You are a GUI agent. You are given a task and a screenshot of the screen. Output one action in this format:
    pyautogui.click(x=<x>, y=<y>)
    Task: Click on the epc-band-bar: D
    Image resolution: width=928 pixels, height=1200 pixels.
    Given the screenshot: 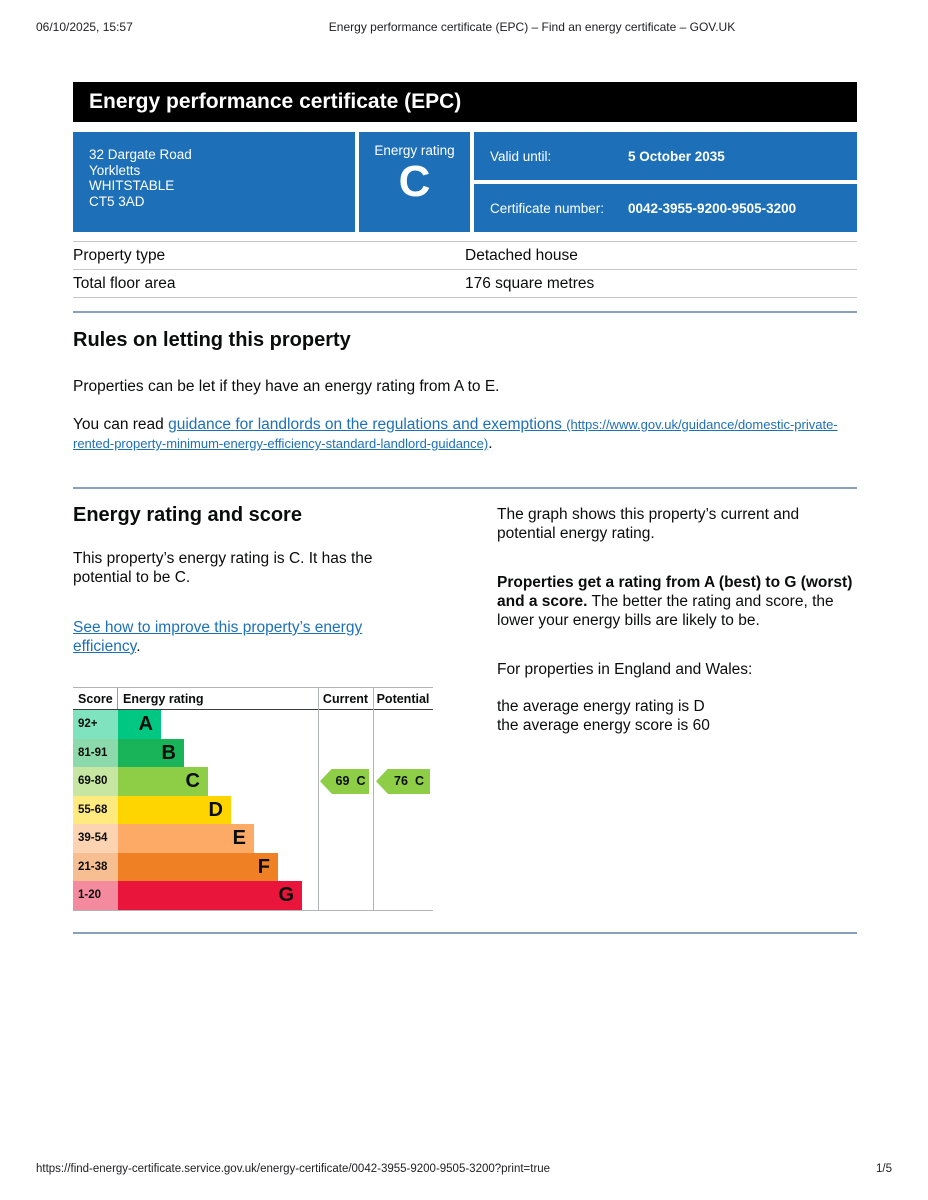 What is the action you would take?
    pyautogui.click(x=174, y=809)
    